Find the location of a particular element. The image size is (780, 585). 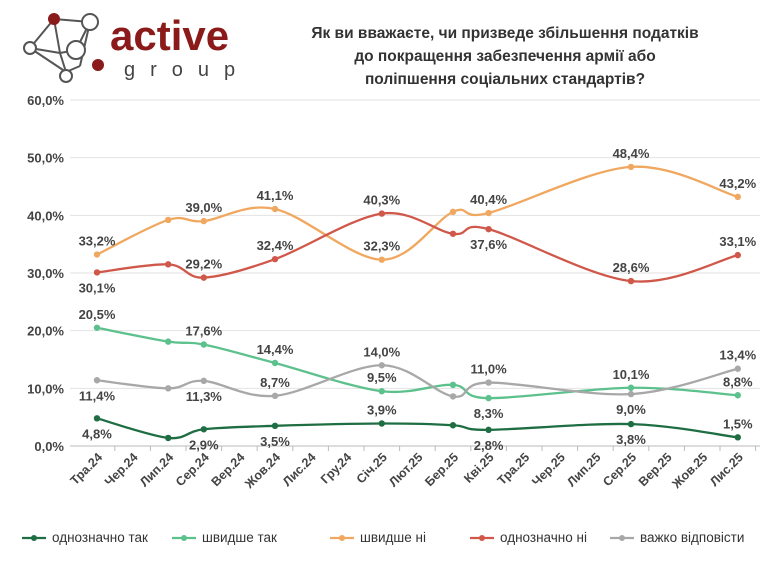

data-label: 39,0% is located at coordinates (203, 207).